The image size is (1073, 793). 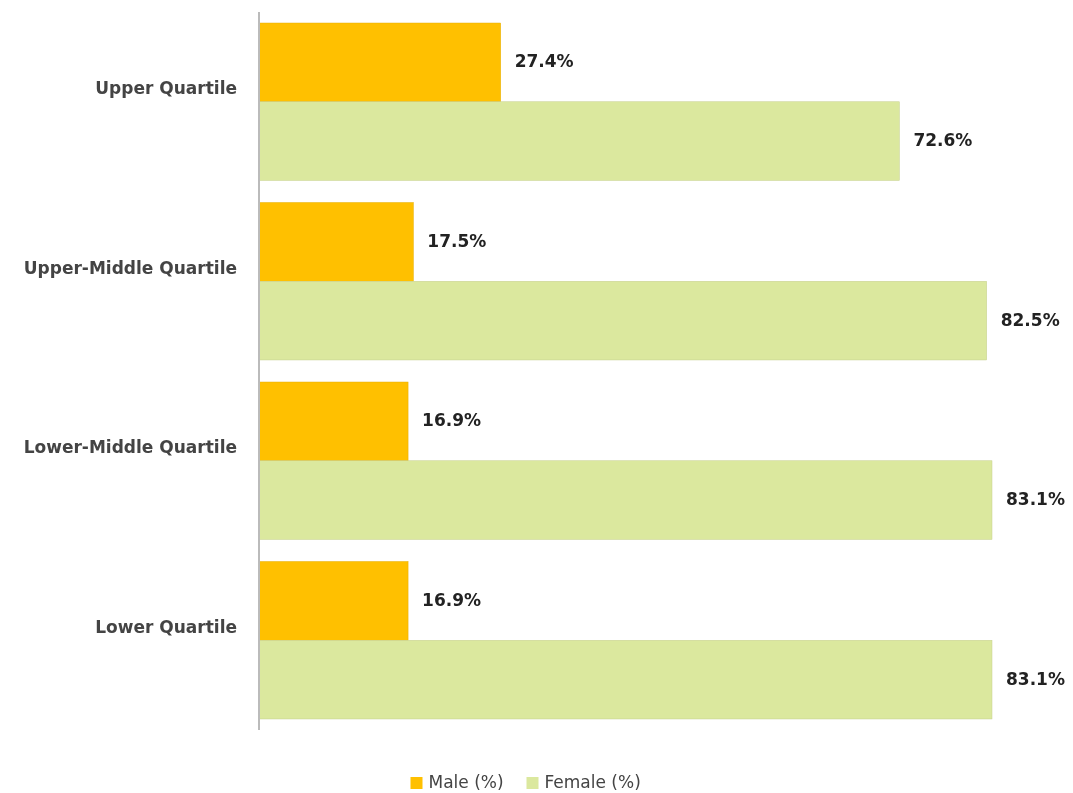 I want to click on data-label: 17.5%, so click(x=457, y=240).